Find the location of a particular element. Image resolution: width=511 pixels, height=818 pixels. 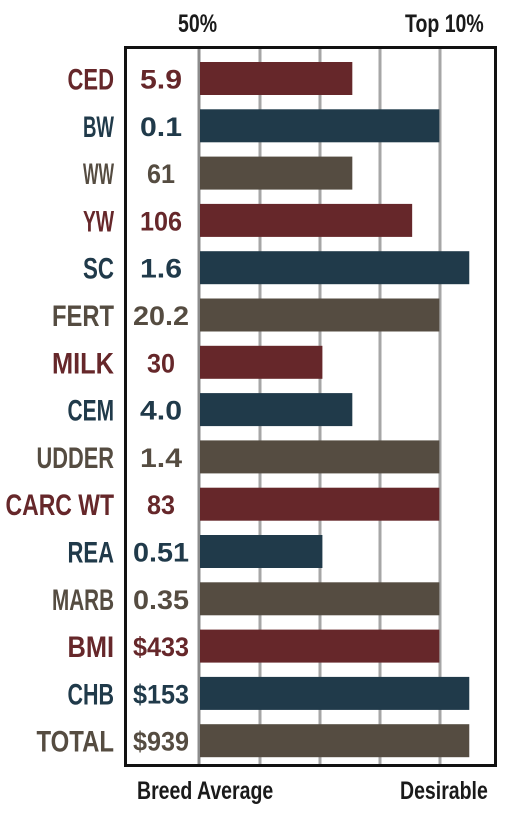

bar-sc is located at coordinates (335, 268).